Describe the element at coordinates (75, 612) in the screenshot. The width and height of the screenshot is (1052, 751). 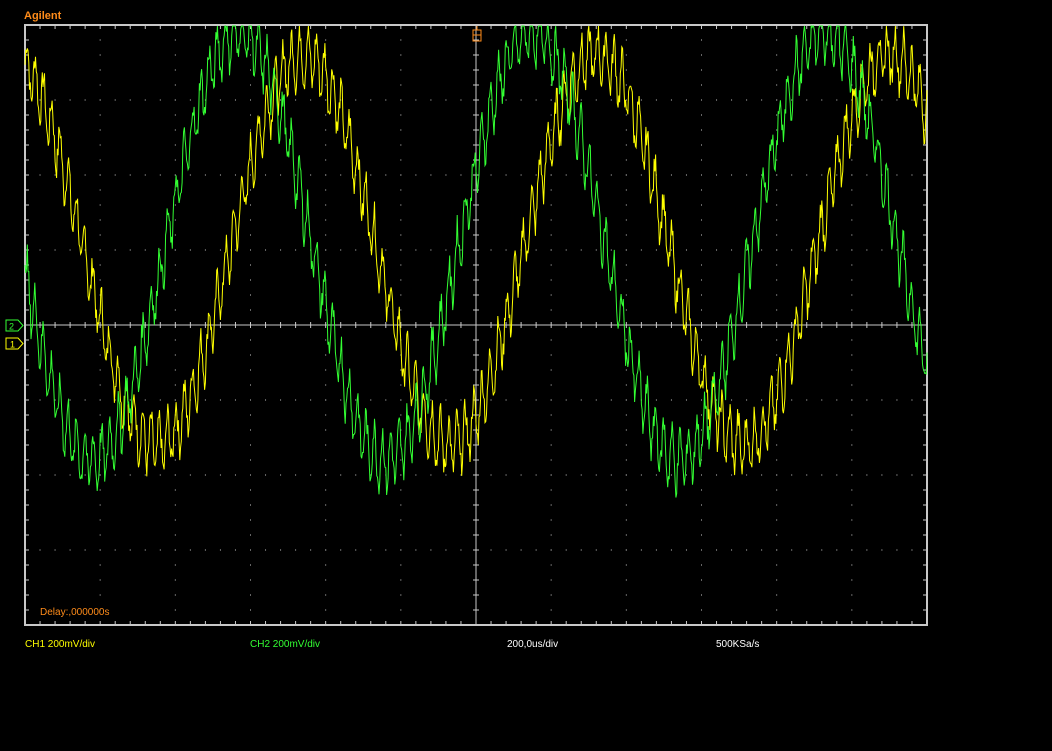
I see `delay-readout: Delay:,000000s` at that location.